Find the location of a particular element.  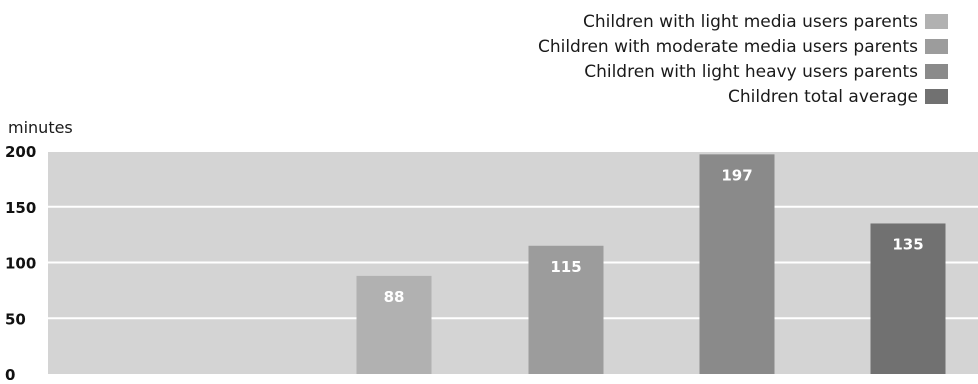

y-tick-label: 200 is located at coordinates (20, 152).